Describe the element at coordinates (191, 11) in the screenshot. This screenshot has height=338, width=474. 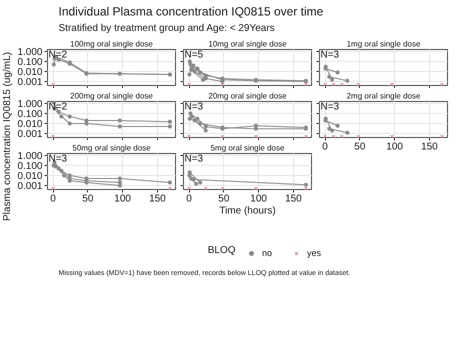
I see `text: Individual Plasma concentration IQ0815 over time` at that location.